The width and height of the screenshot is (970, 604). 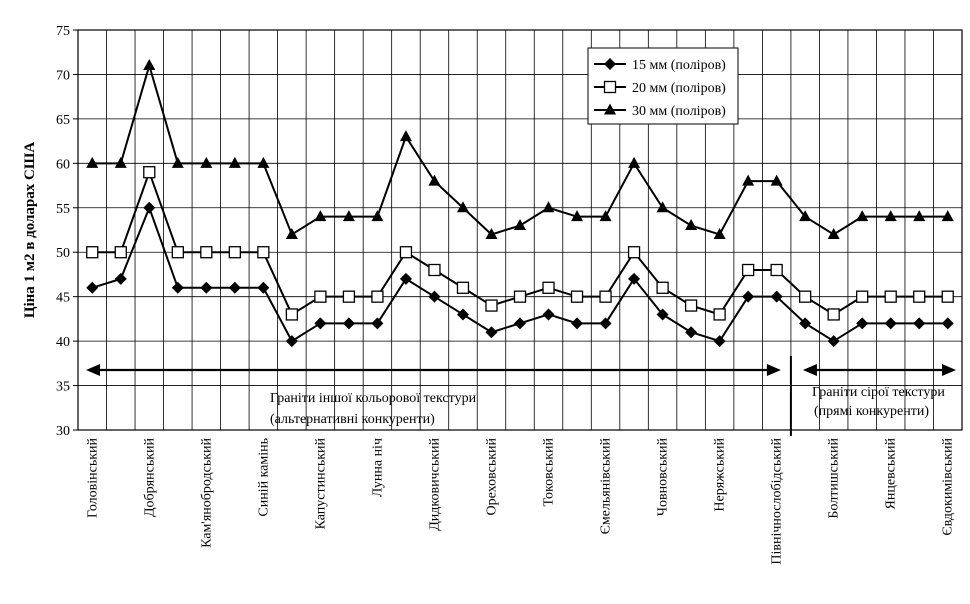 I want to click on annotation-sublabel: (прямі конкуренти), so click(x=871, y=411).